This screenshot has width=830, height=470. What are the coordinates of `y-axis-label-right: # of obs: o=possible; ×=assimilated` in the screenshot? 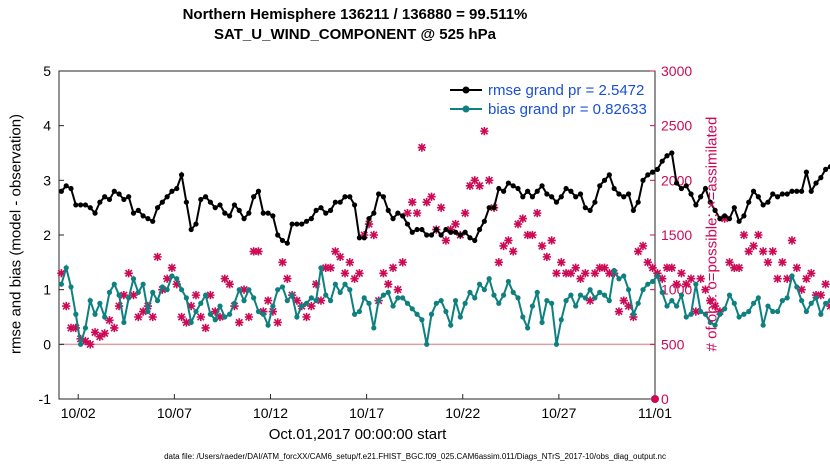 It's located at (712, 234).